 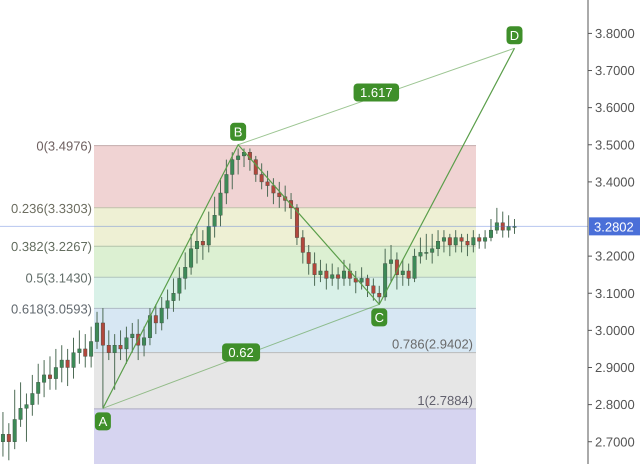 I want to click on y-tick-label: 3.4000, so click(x=615, y=182).